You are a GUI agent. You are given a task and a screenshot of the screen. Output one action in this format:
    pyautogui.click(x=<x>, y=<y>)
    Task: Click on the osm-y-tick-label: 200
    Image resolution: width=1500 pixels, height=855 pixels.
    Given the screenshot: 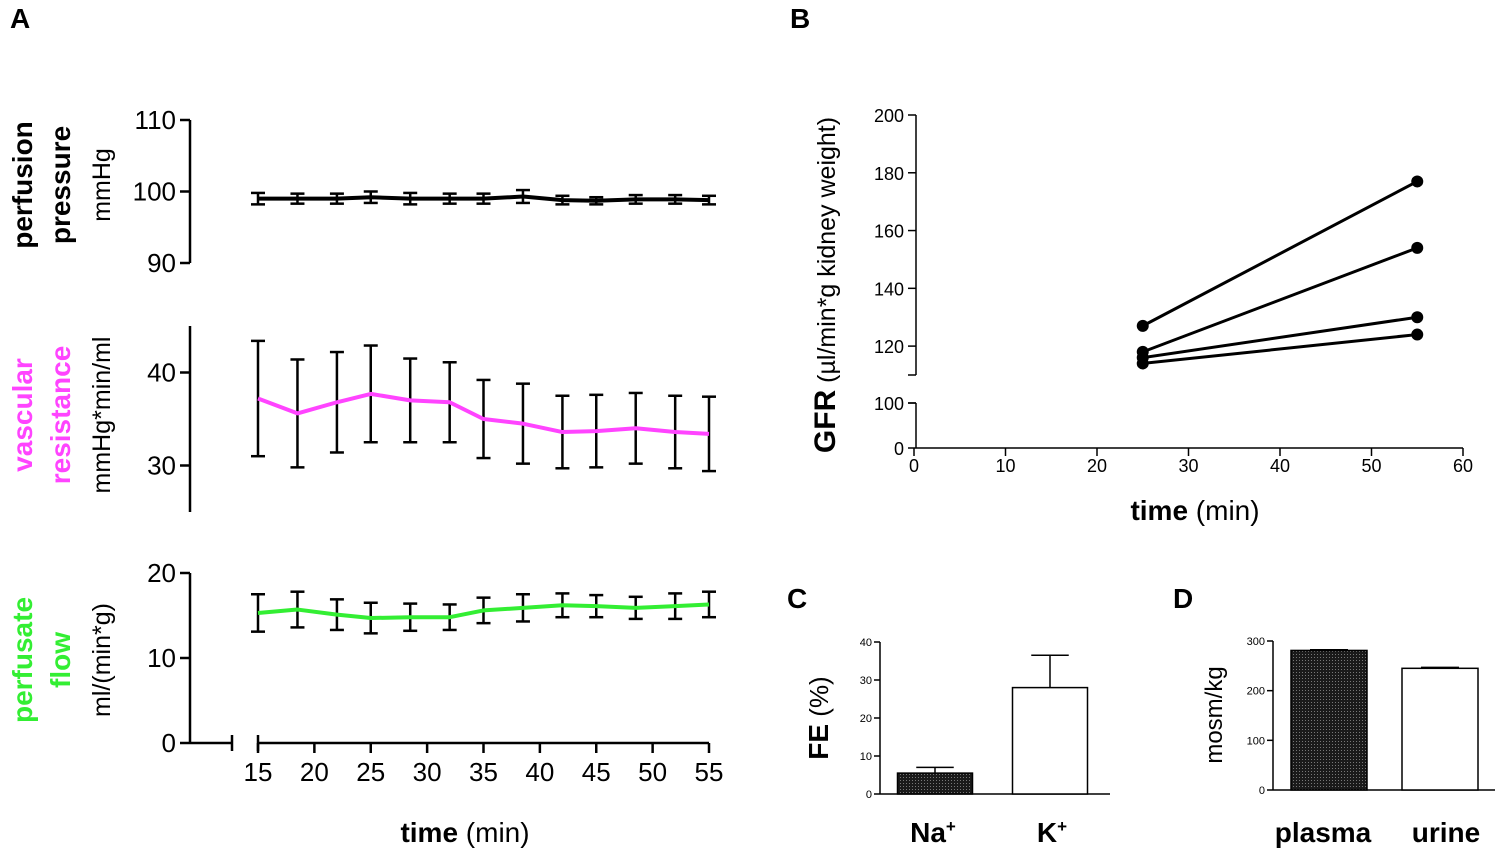 What is the action you would take?
    pyautogui.click(x=1256, y=692)
    